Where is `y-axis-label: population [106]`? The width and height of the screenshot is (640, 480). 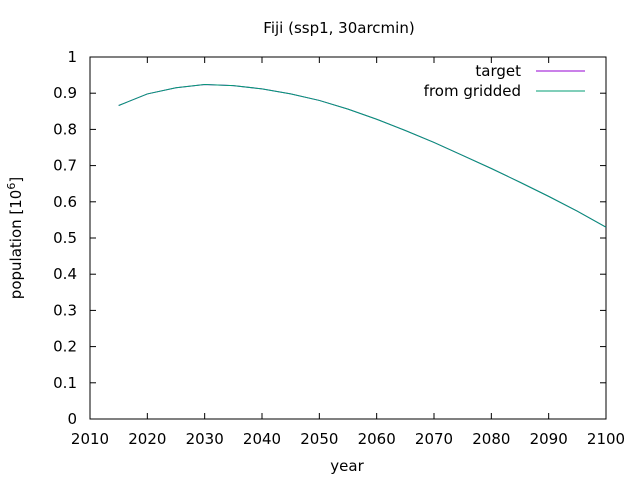
y-axis-label: population [106] is located at coordinates (15, 238).